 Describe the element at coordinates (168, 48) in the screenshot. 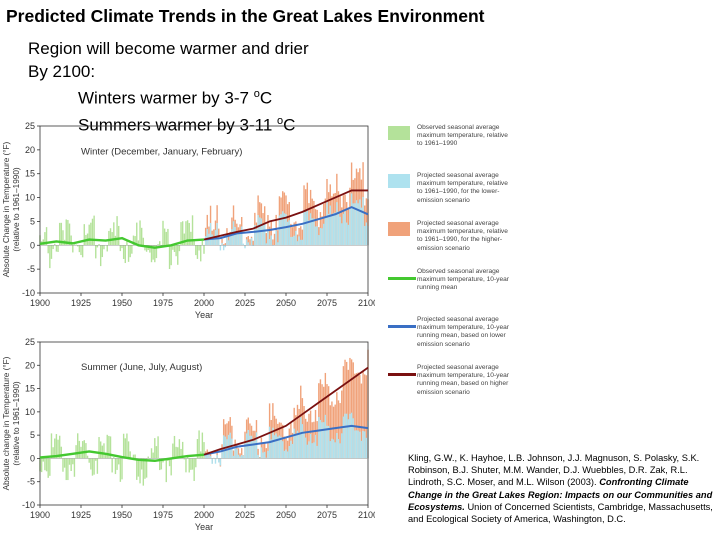

I see `summary-line-1: Region will become warmer and drier` at that location.